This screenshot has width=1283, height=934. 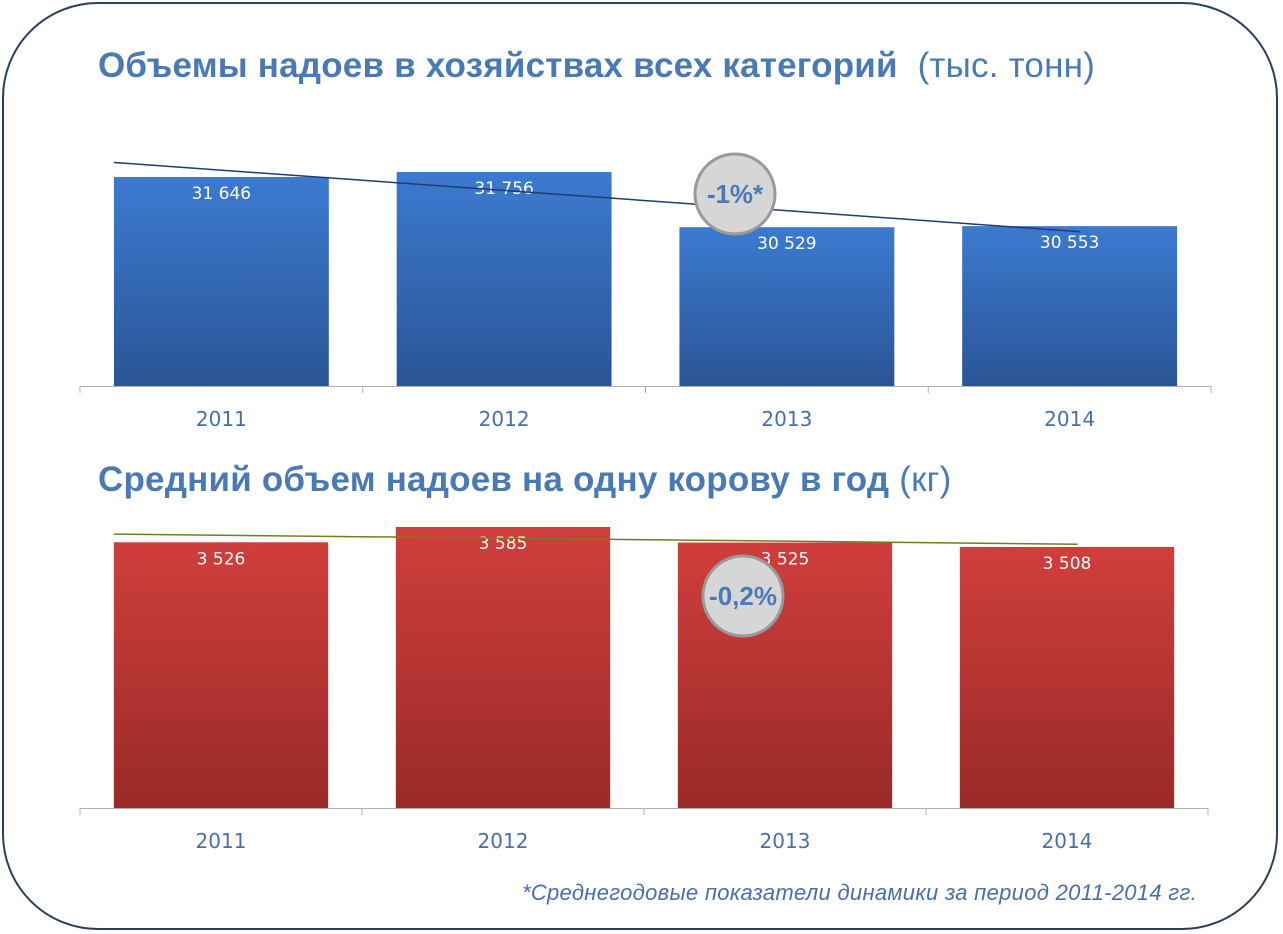 What do you see at coordinates (595, 539) in the screenshot?
I see `chart-2-trendline` at bounding box center [595, 539].